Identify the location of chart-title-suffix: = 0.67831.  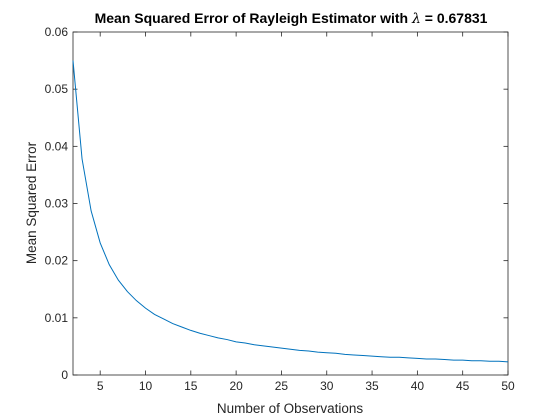
(454, 18).